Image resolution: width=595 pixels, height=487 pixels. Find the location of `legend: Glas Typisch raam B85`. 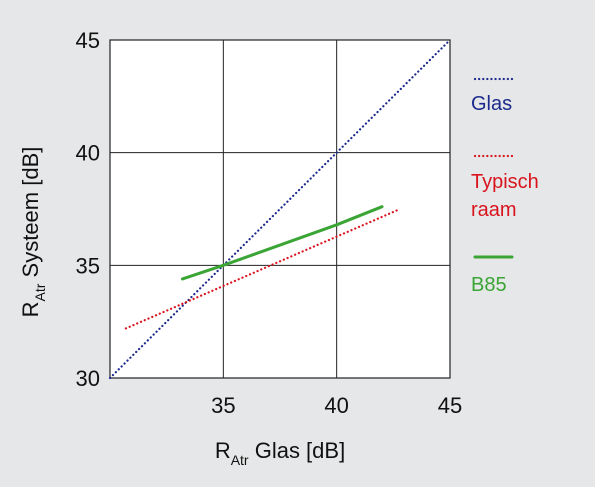

legend: Glas Typisch raam B85 is located at coordinates (505, 186).